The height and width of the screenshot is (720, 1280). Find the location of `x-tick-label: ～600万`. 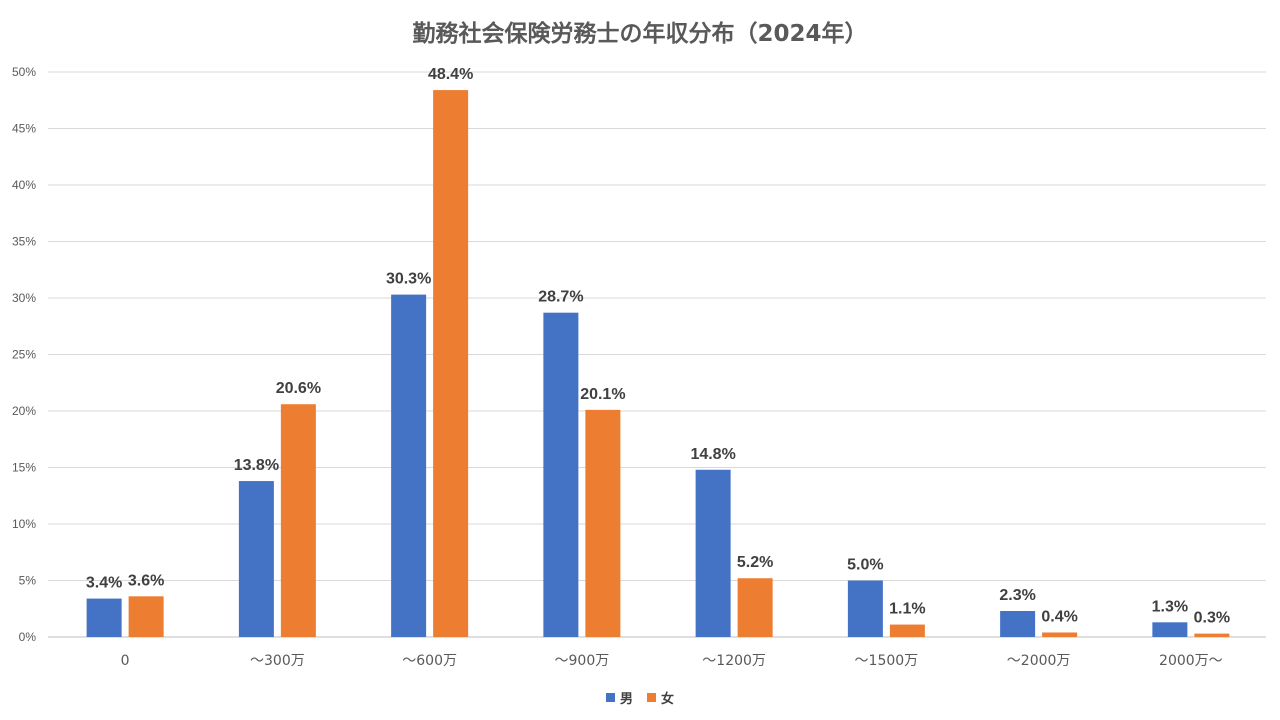

x-tick-label: ～600万 is located at coordinates (429, 661).